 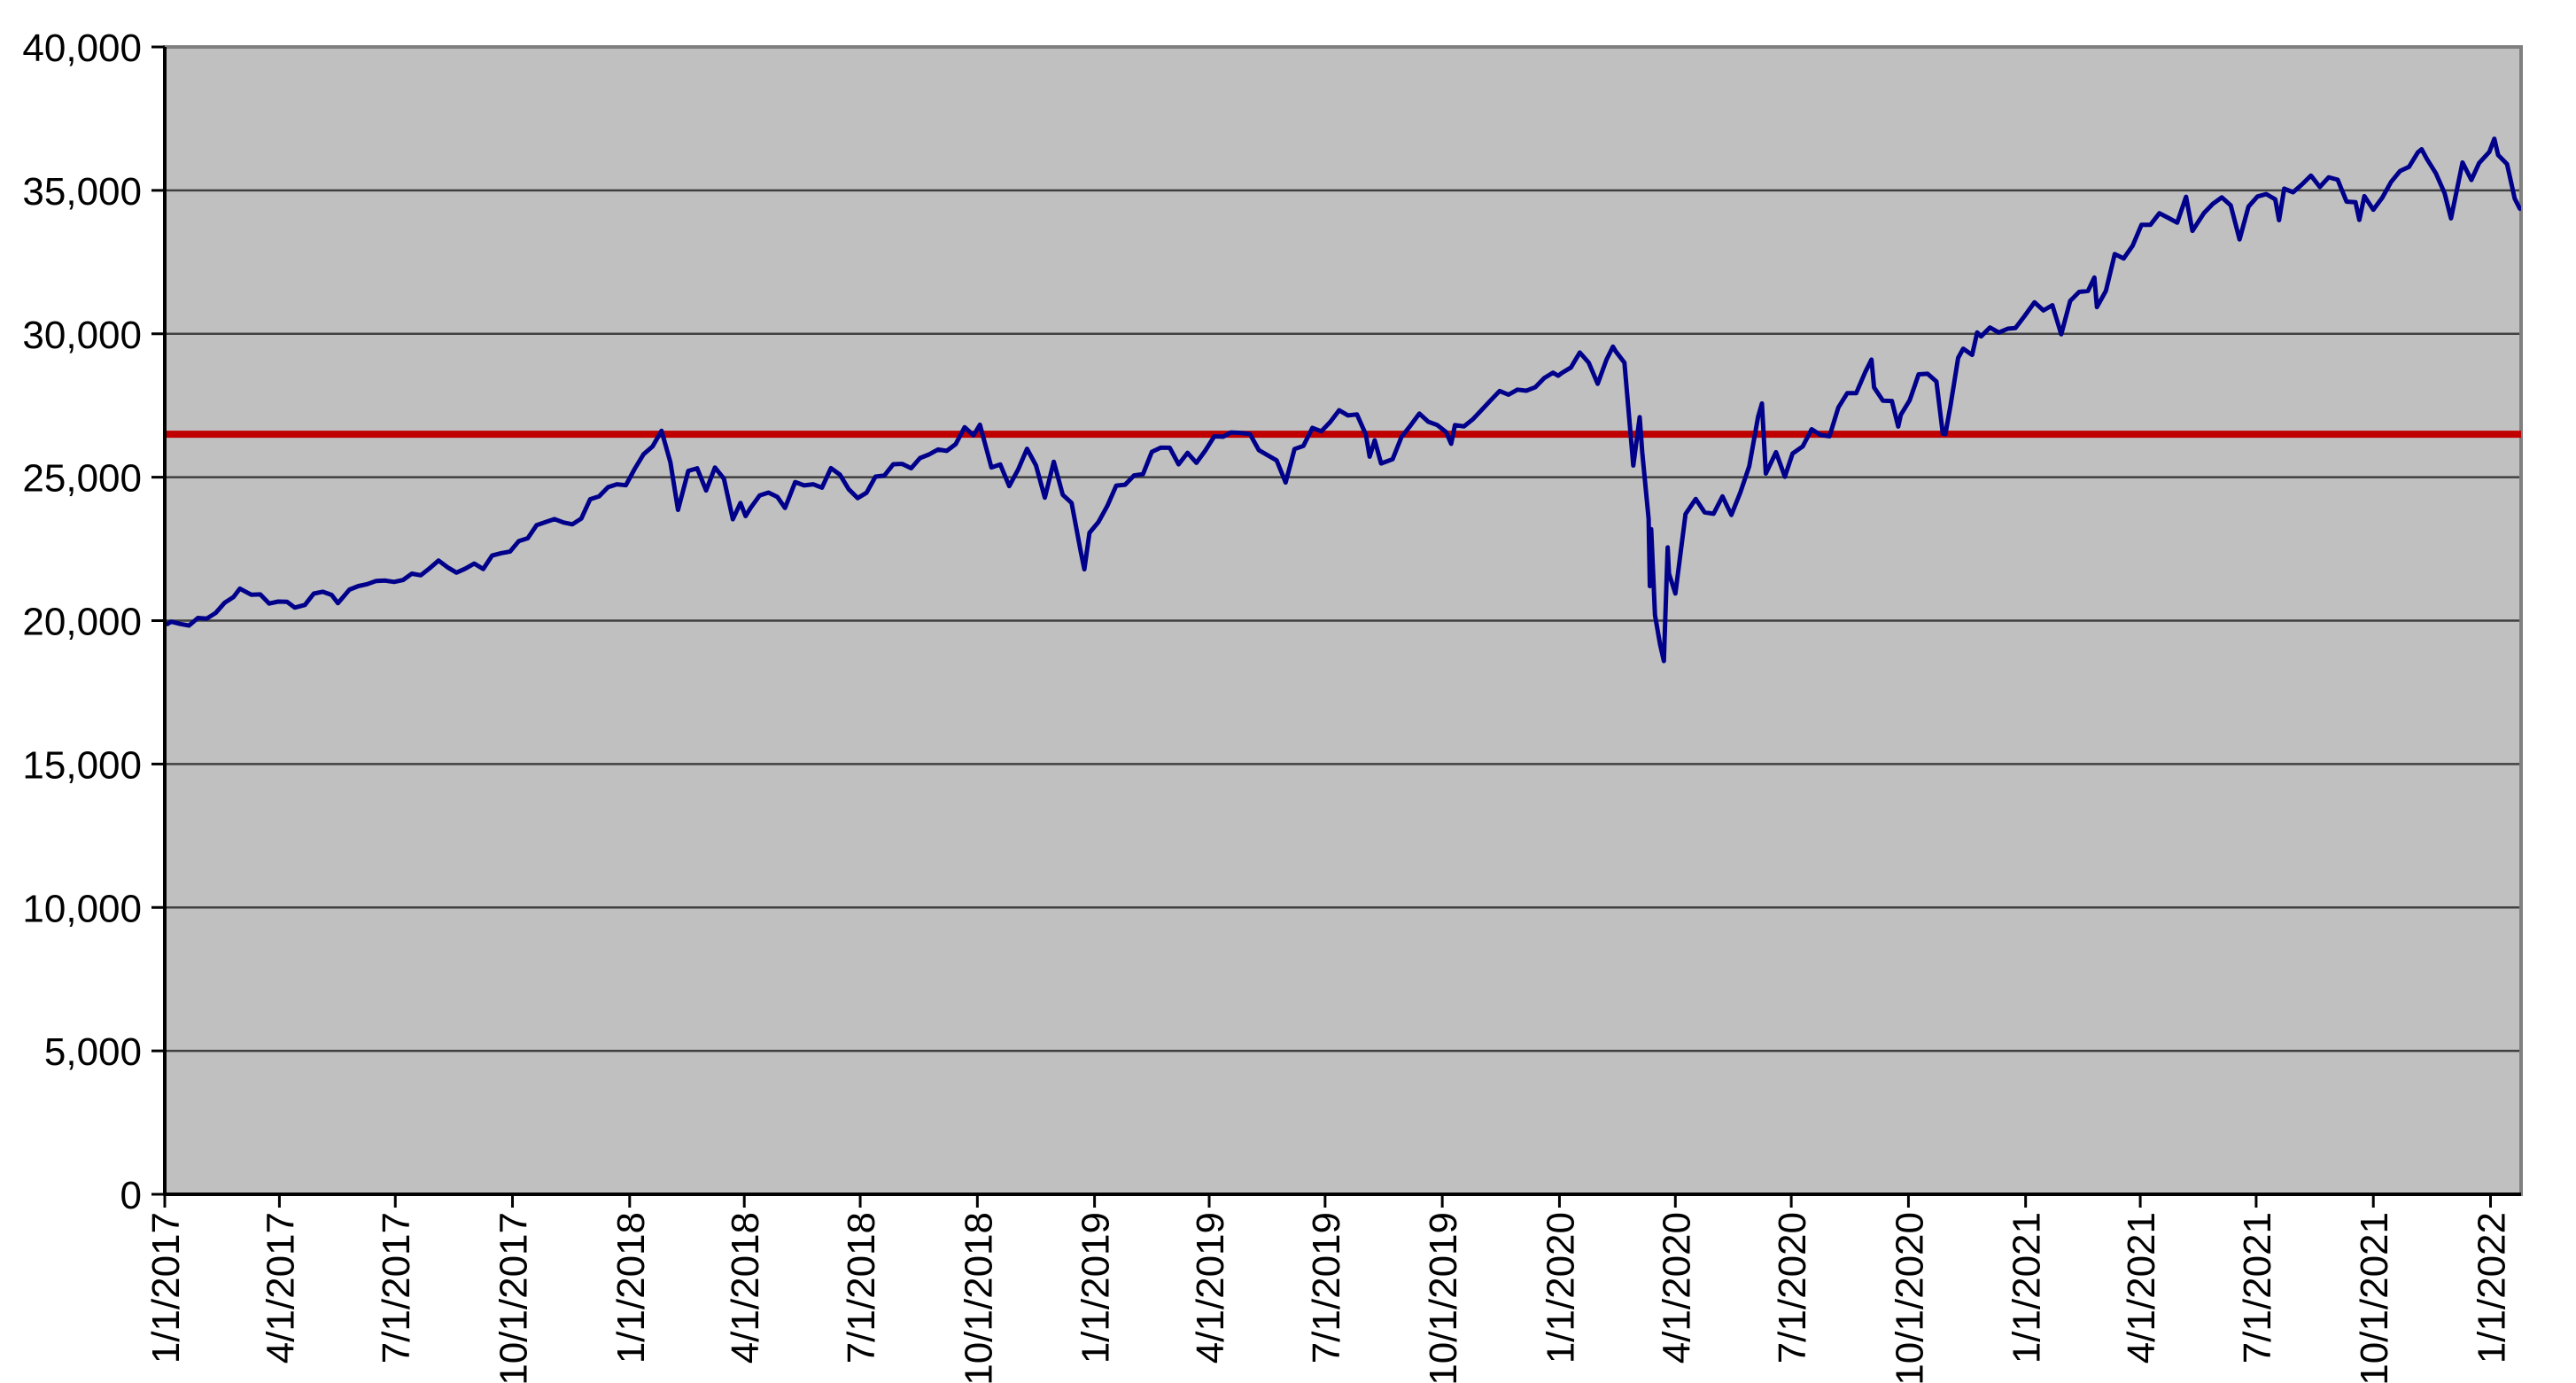 What do you see at coordinates (82, 192) in the screenshot?
I see `y-tick-label: 35,000` at bounding box center [82, 192].